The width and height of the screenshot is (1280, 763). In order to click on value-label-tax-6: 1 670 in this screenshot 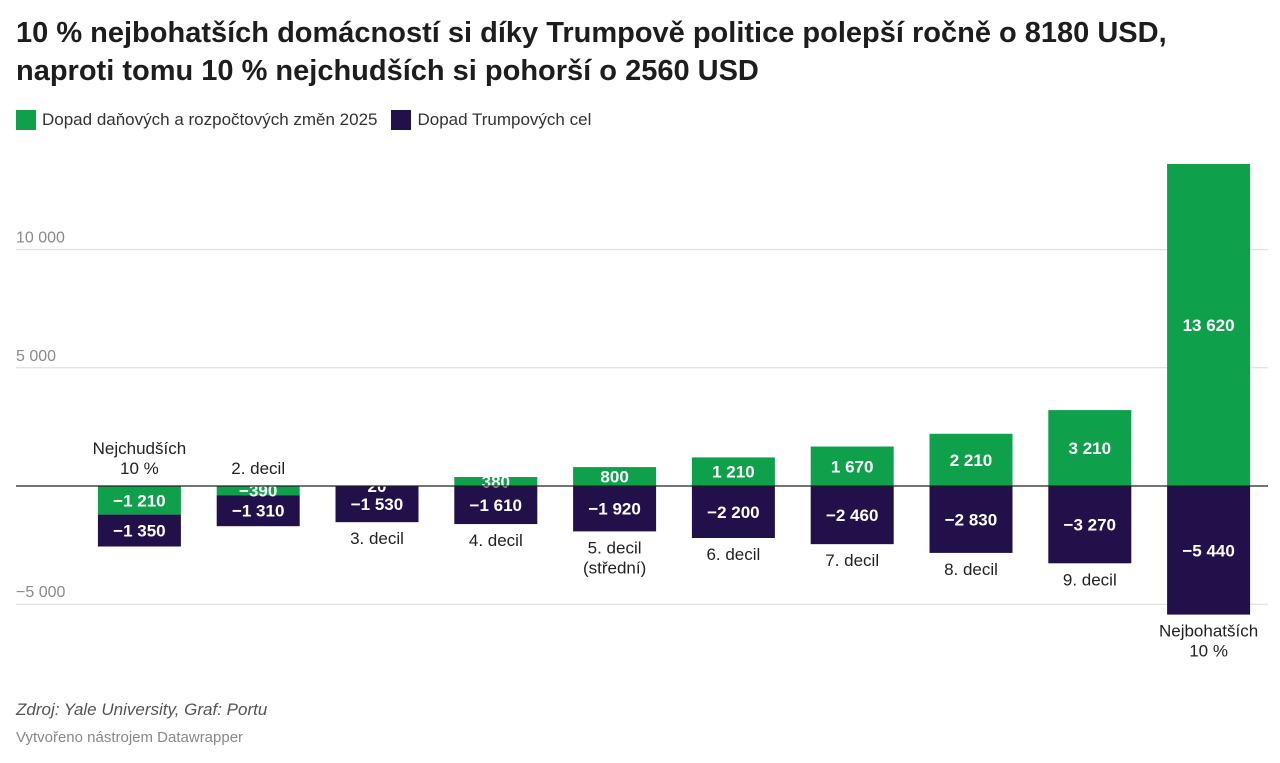, I will do `click(852, 466)`.